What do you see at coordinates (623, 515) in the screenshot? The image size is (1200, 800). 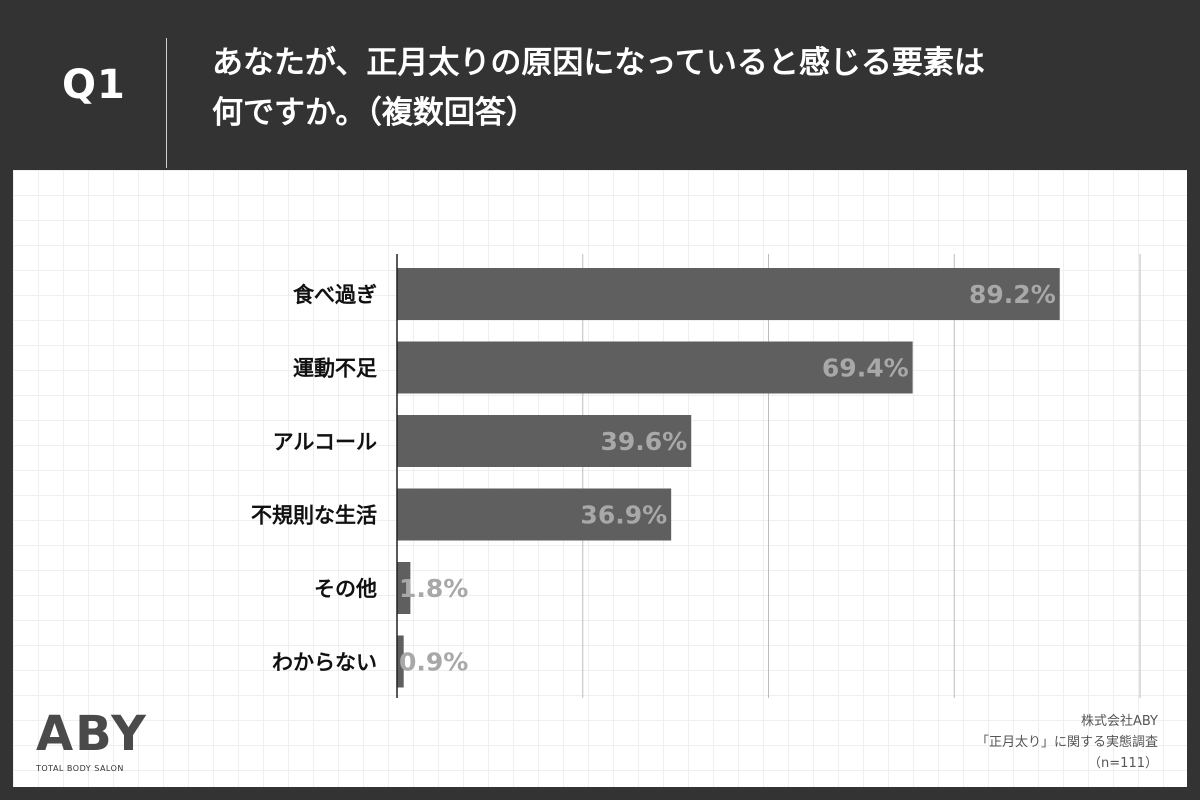 I see `value-label-4: 36.9%` at bounding box center [623, 515].